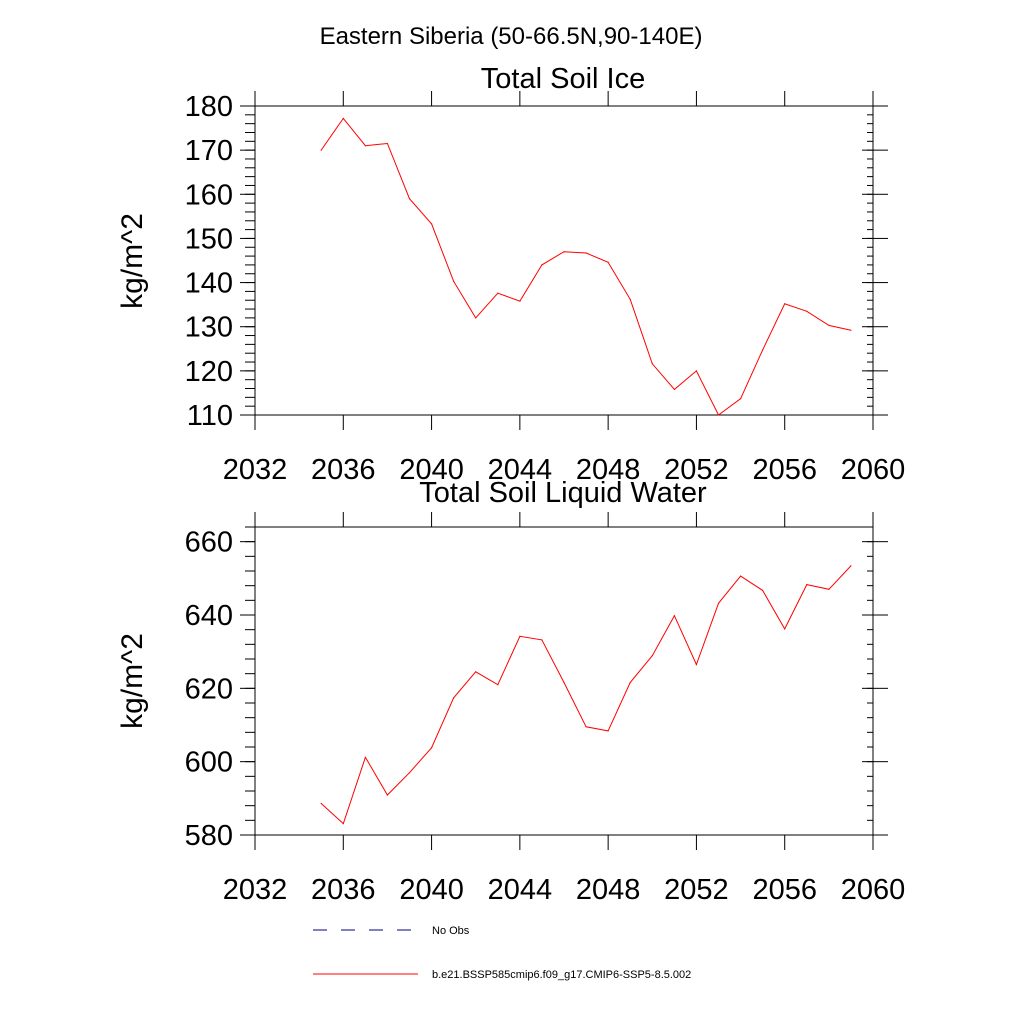 Image resolution: width=1024 pixels, height=1024 pixels. What do you see at coordinates (511, 36) in the screenshot?
I see `figure-title: Eastern Siberia (50-66.5N,90-140E)` at bounding box center [511, 36].